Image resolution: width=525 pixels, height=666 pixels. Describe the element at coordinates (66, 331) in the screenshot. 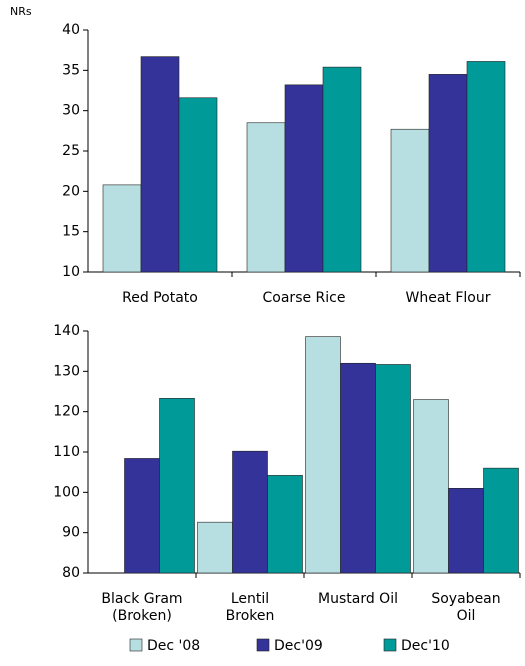

I see `y-tick-label: 140` at that location.